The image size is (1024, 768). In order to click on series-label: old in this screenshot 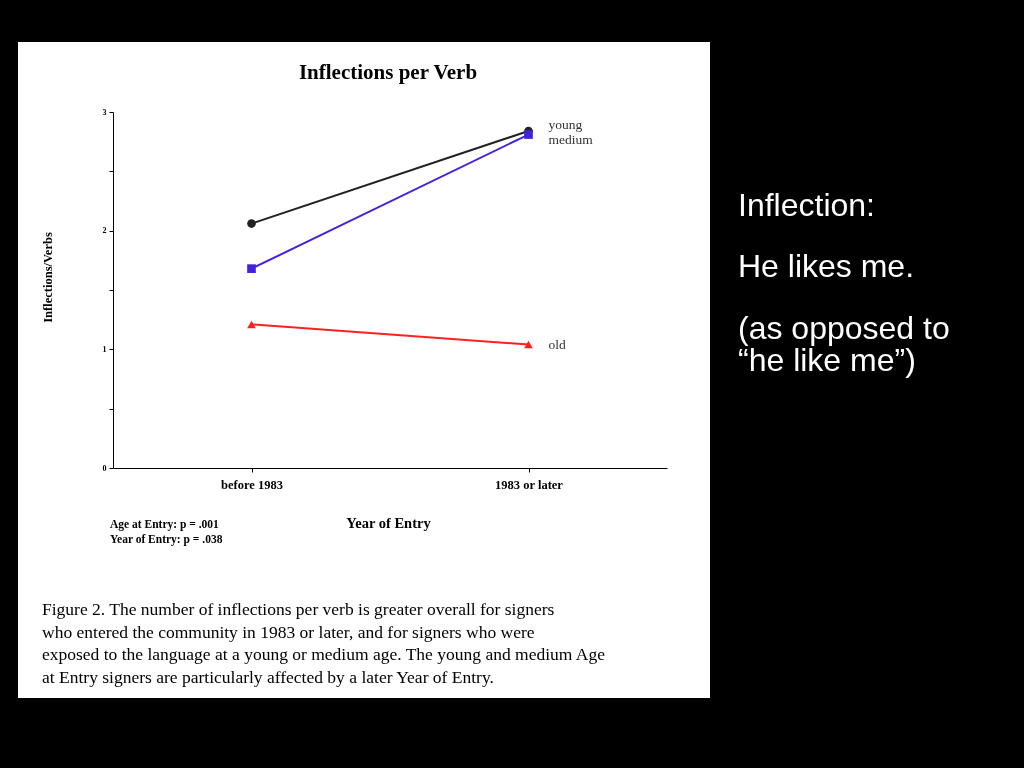, I will do `click(557, 344)`.